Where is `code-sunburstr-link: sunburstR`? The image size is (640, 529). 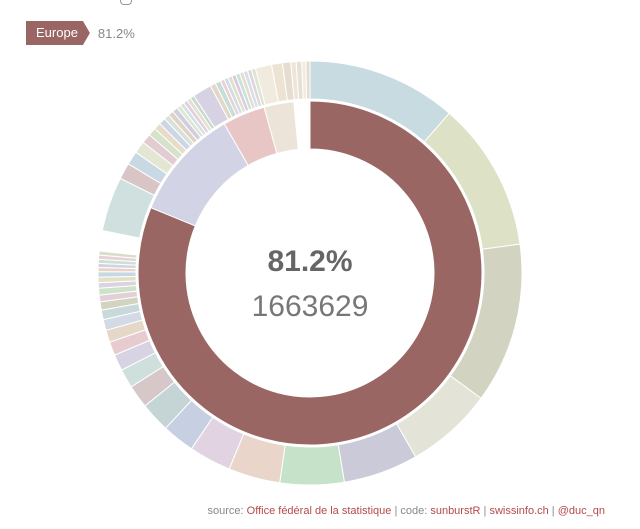 code-sunburstr-link: sunburstR is located at coordinates (455, 511).